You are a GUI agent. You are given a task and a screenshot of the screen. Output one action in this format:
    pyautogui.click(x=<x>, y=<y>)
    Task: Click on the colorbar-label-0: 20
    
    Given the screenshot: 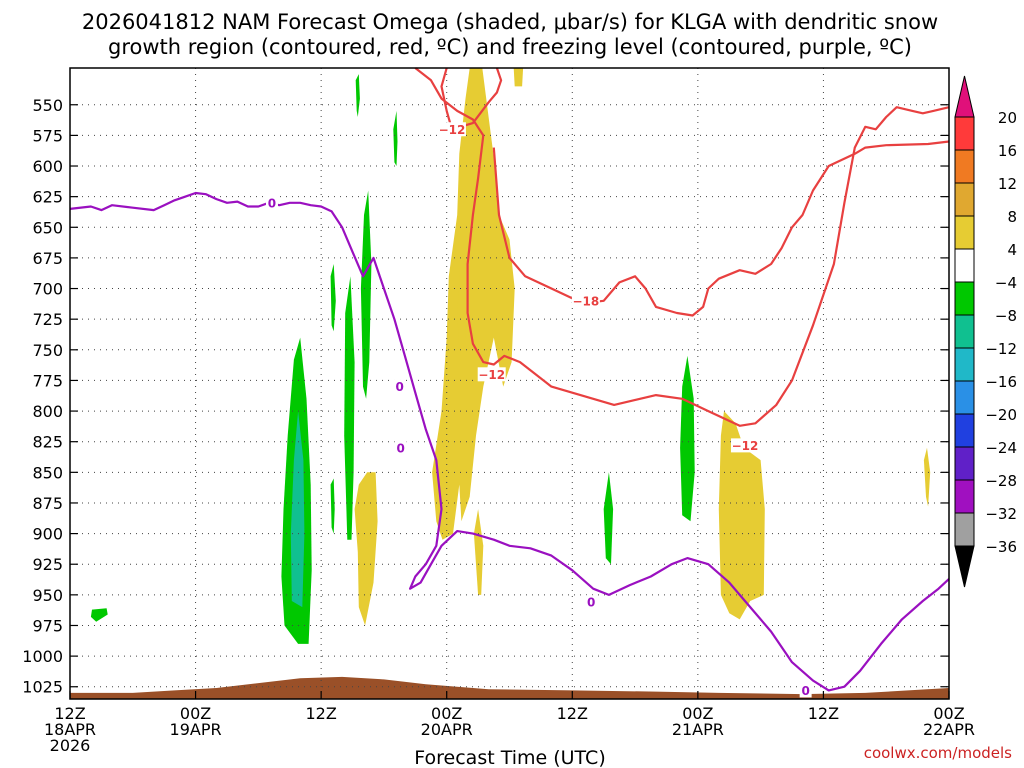 What is the action you would take?
    pyautogui.click(x=1007, y=118)
    